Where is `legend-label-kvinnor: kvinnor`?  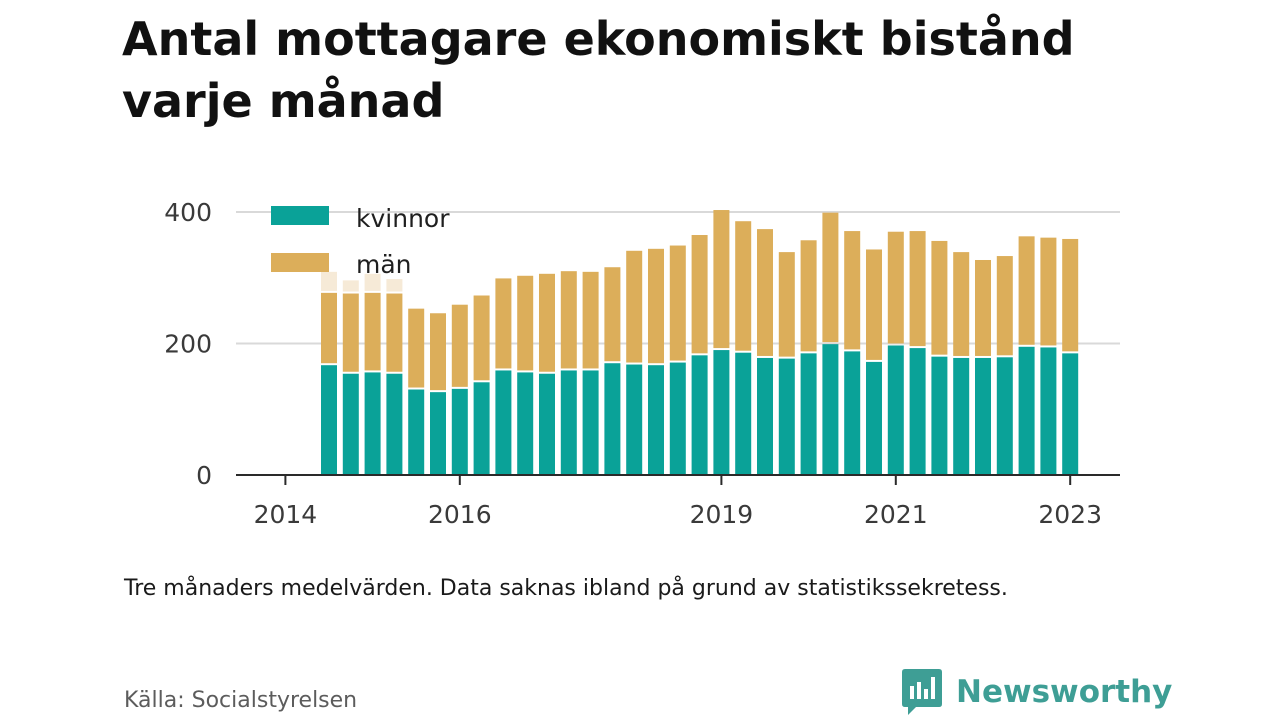 legend-label-kvinnor: kvinnor is located at coordinates (403, 218).